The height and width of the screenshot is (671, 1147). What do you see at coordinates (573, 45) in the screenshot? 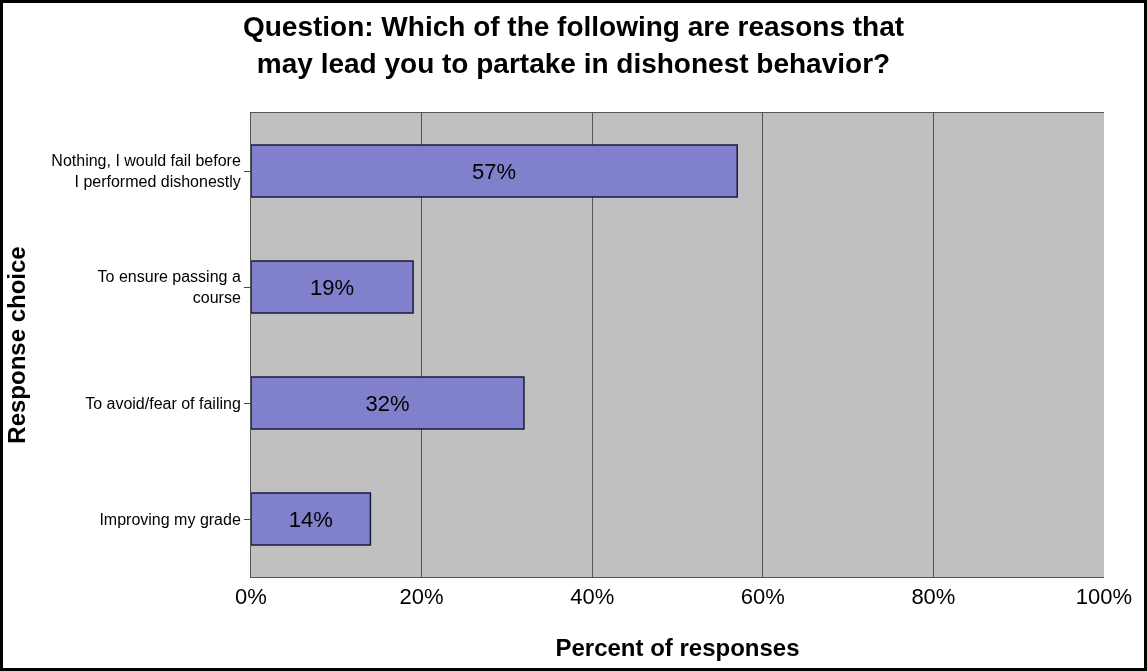
I see `chart-title: Question: Which of the following are reasons that may lead you to partake in dishonest behavior?` at bounding box center [573, 45].